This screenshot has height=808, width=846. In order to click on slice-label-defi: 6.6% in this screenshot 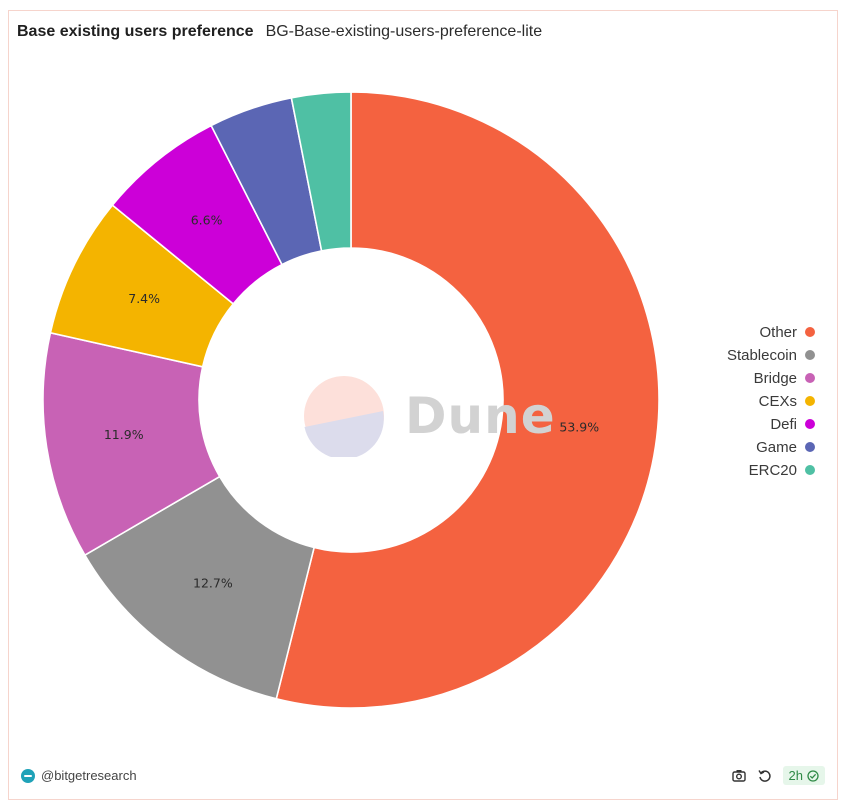, I will do `click(207, 219)`.